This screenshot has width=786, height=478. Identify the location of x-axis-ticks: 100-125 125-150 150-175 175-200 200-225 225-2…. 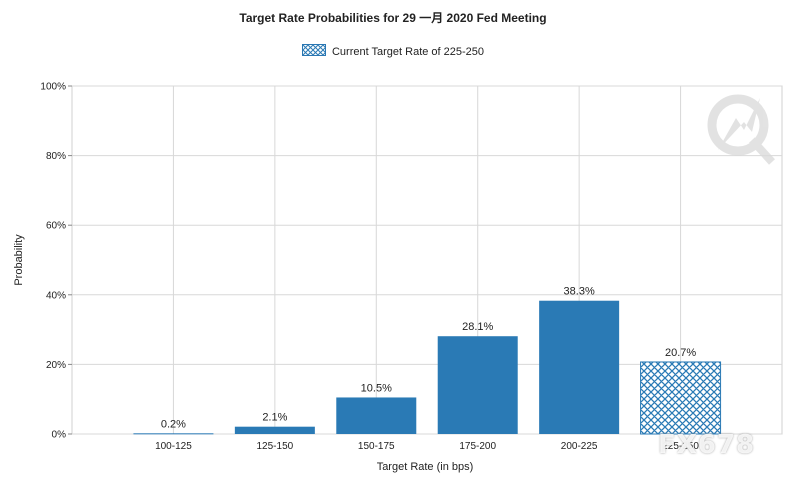
(427, 446).